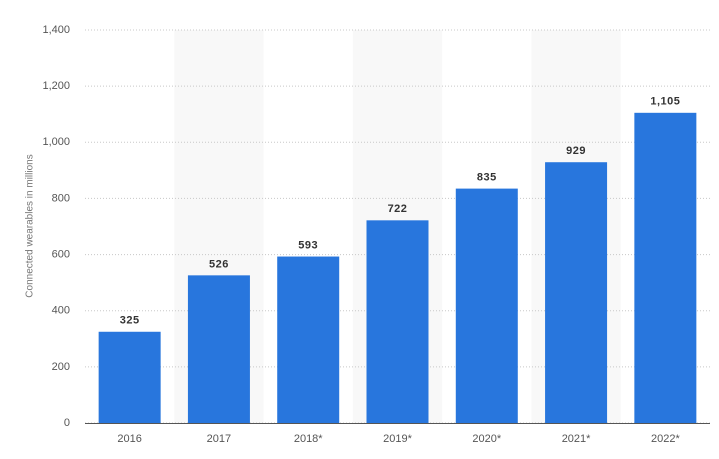 This screenshot has height=459, width=719. I want to click on x-tick-label: 2021*, so click(576, 439).